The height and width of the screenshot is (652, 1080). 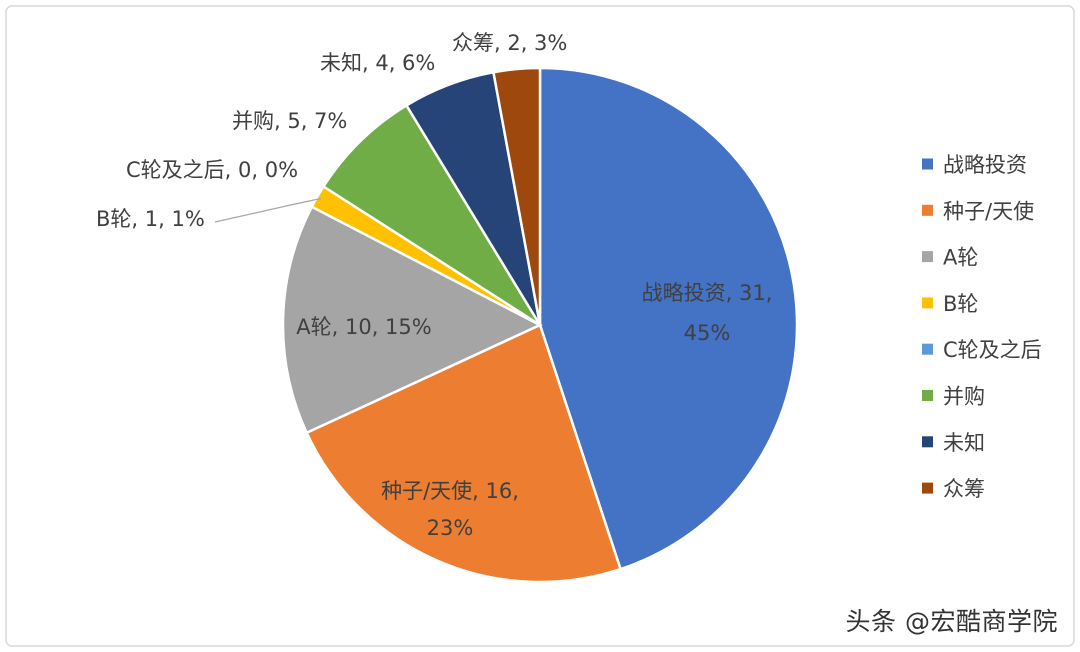 I want to click on legend-entry-5: C轮及之后, so click(x=992, y=350).